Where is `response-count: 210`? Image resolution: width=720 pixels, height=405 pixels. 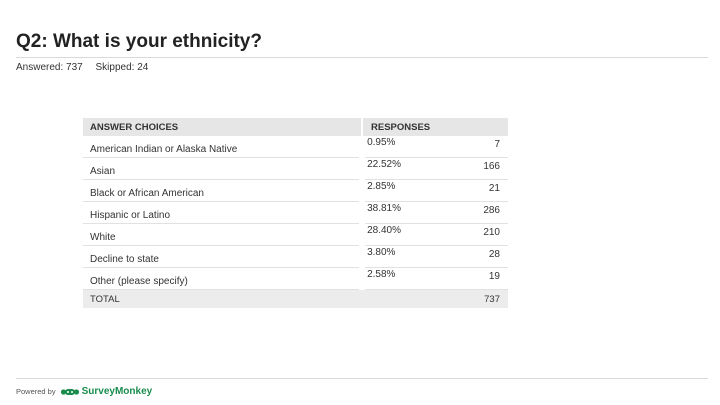 response-count: 210 is located at coordinates (491, 232).